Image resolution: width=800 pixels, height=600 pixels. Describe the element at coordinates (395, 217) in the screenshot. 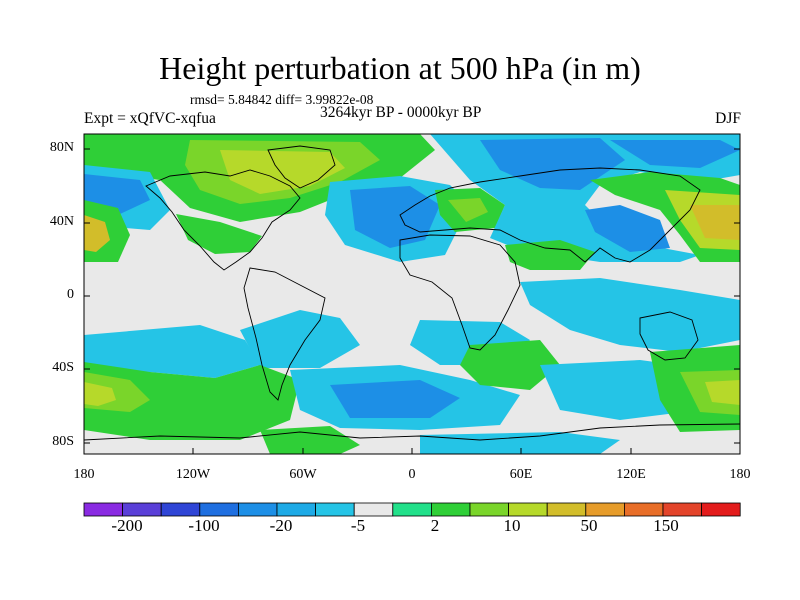

I see `field-region-natlantic-blue` at that location.